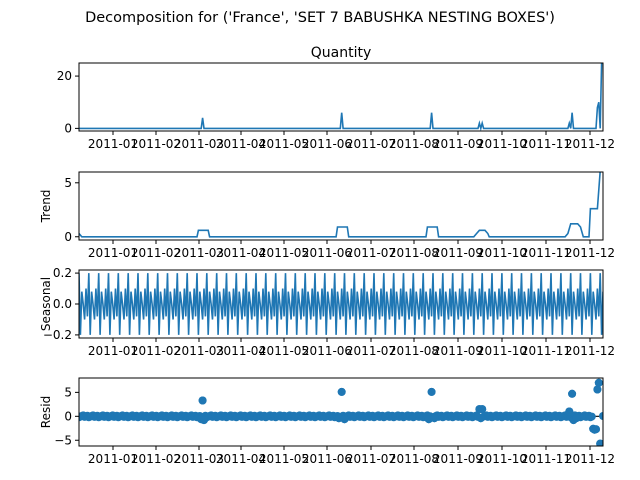 Image resolution: width=640 pixels, height=480 pixels. Describe the element at coordinates (63, 440) in the screenshot. I see `y-tick-label: −5` at that location.